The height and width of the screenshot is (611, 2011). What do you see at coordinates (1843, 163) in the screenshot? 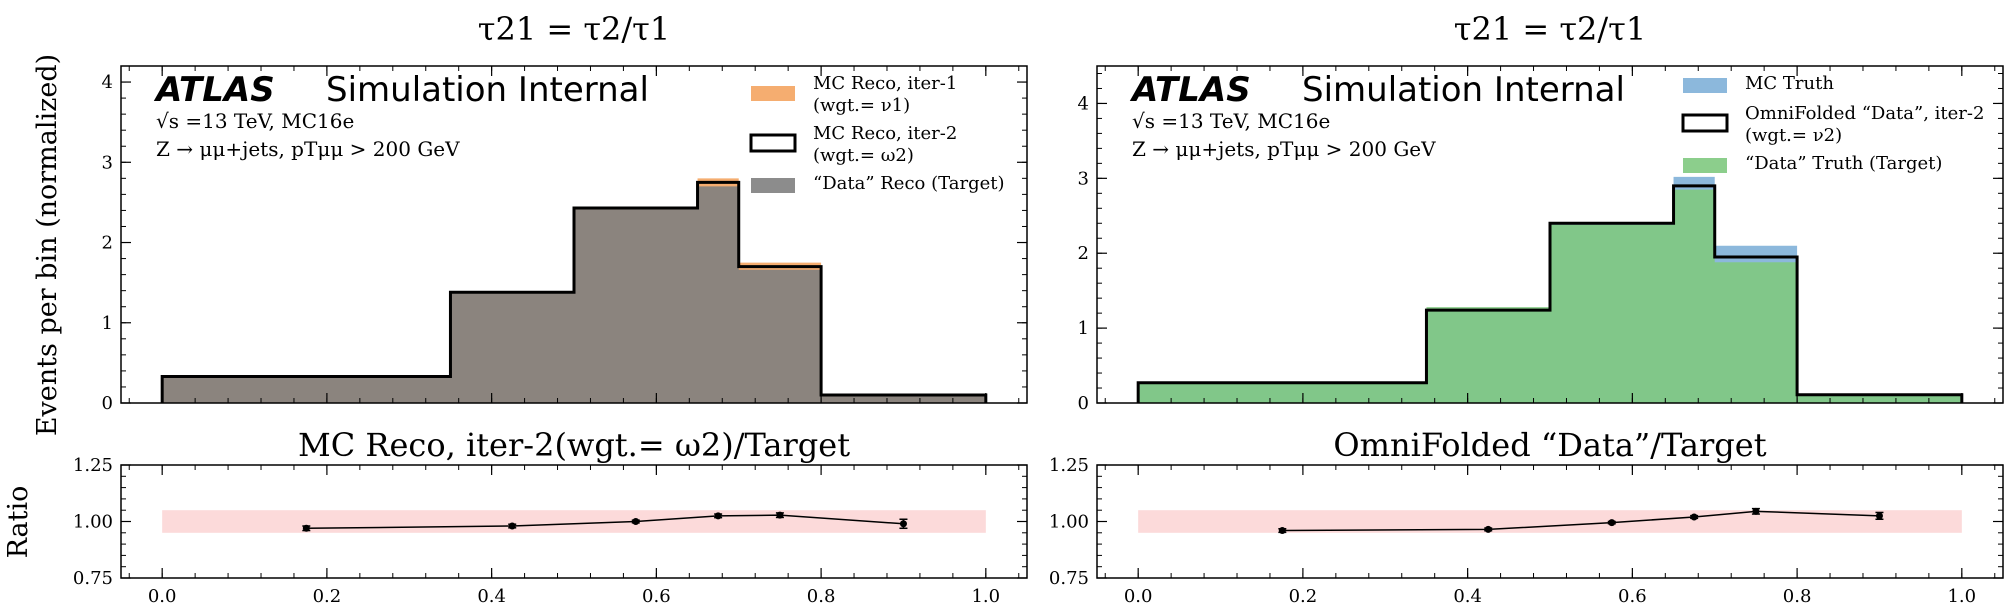
I see `legend-label: “Data” Truth (Target)` at bounding box center [1843, 163].